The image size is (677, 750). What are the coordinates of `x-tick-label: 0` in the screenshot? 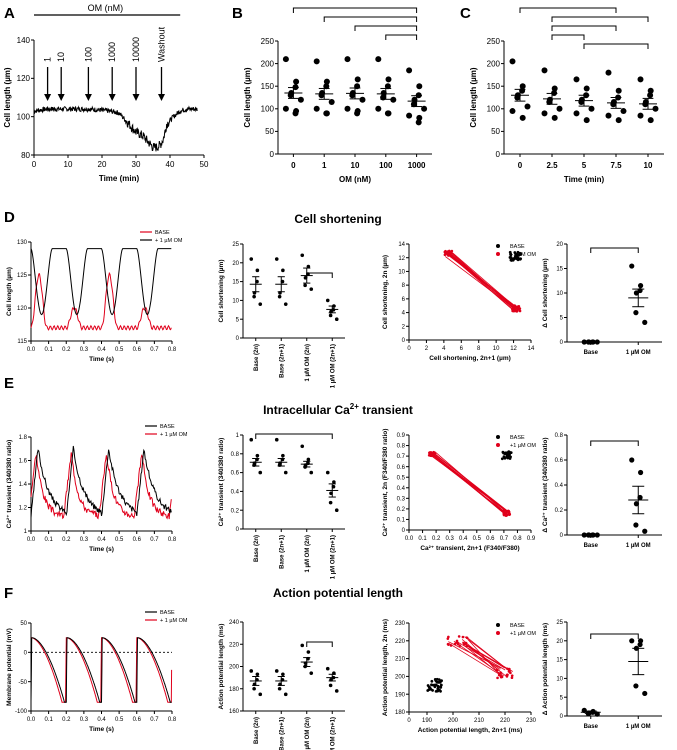 It's located at (409, 349).